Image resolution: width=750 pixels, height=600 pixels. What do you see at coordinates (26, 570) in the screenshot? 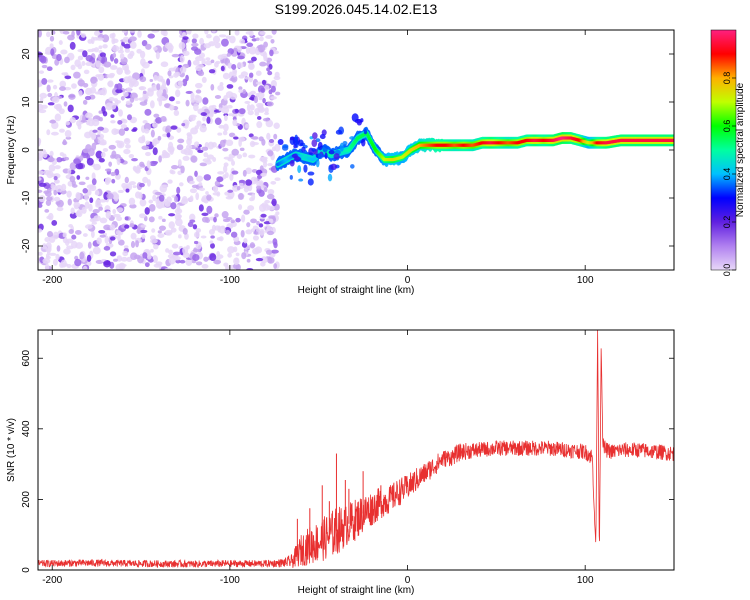
I see `y-tick-label: 0` at bounding box center [26, 570].